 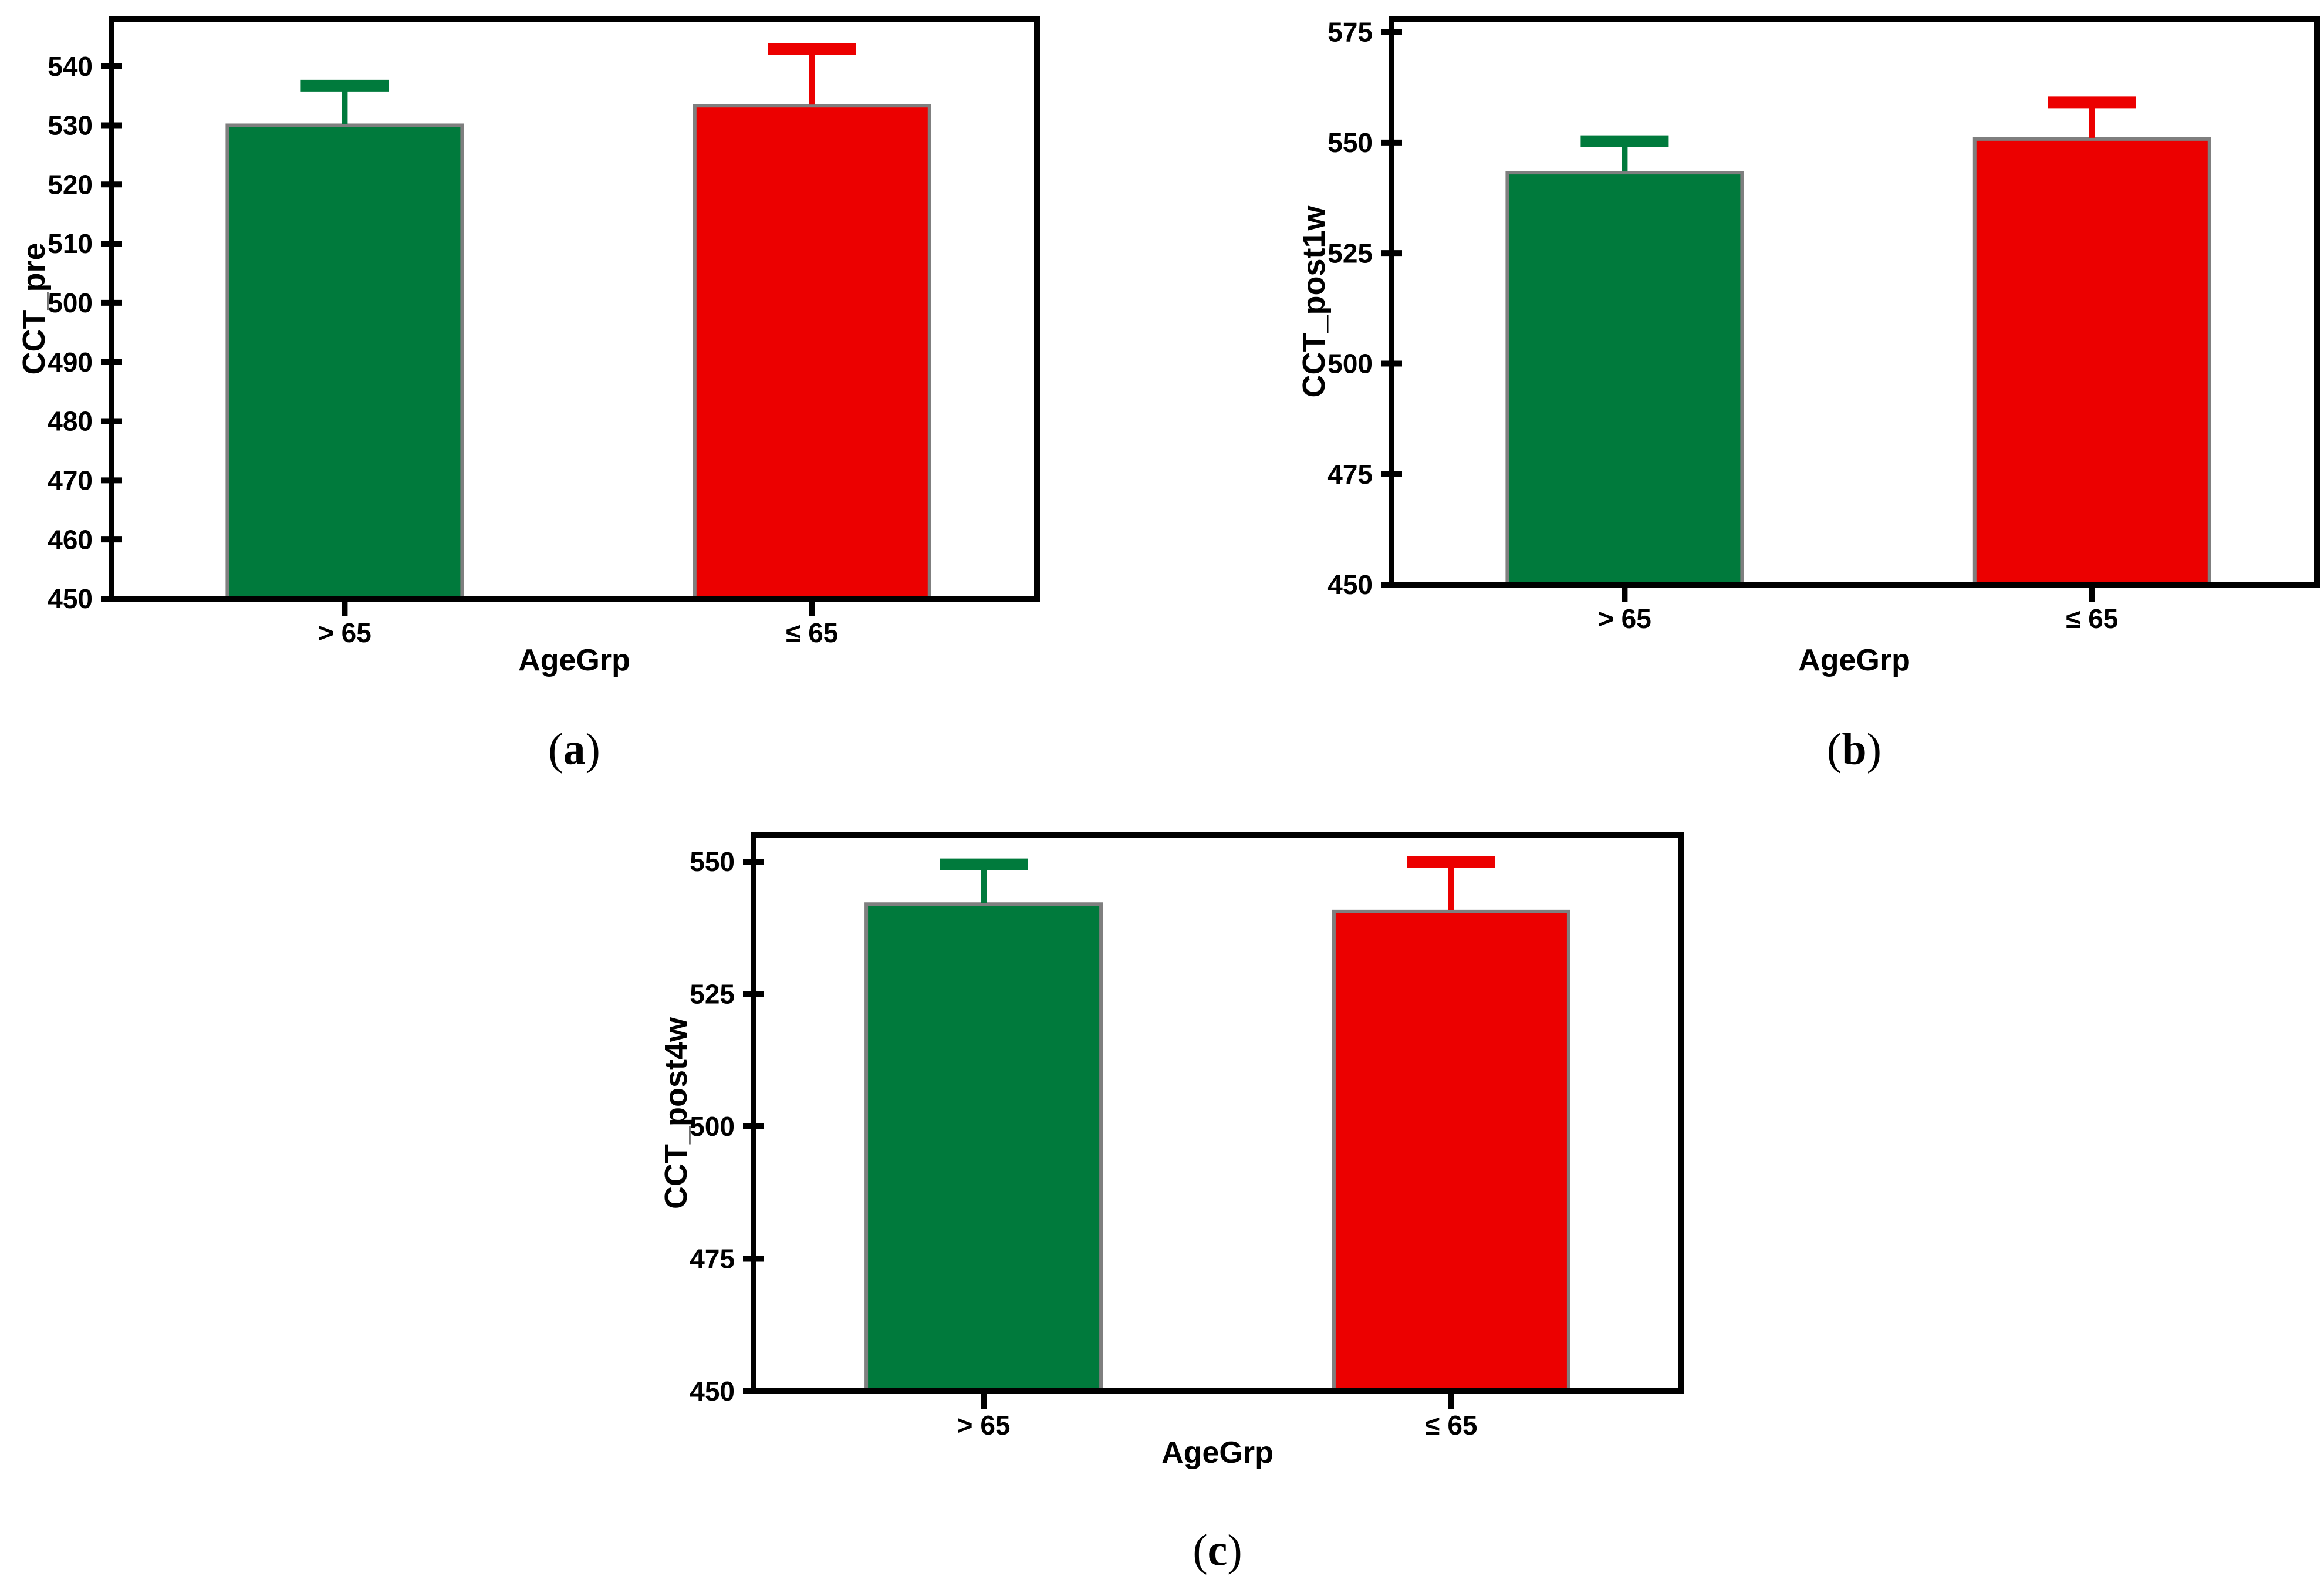 What do you see at coordinates (70, 480) in the screenshot?
I see `panel-a-ytick-label-470: 470` at bounding box center [70, 480].